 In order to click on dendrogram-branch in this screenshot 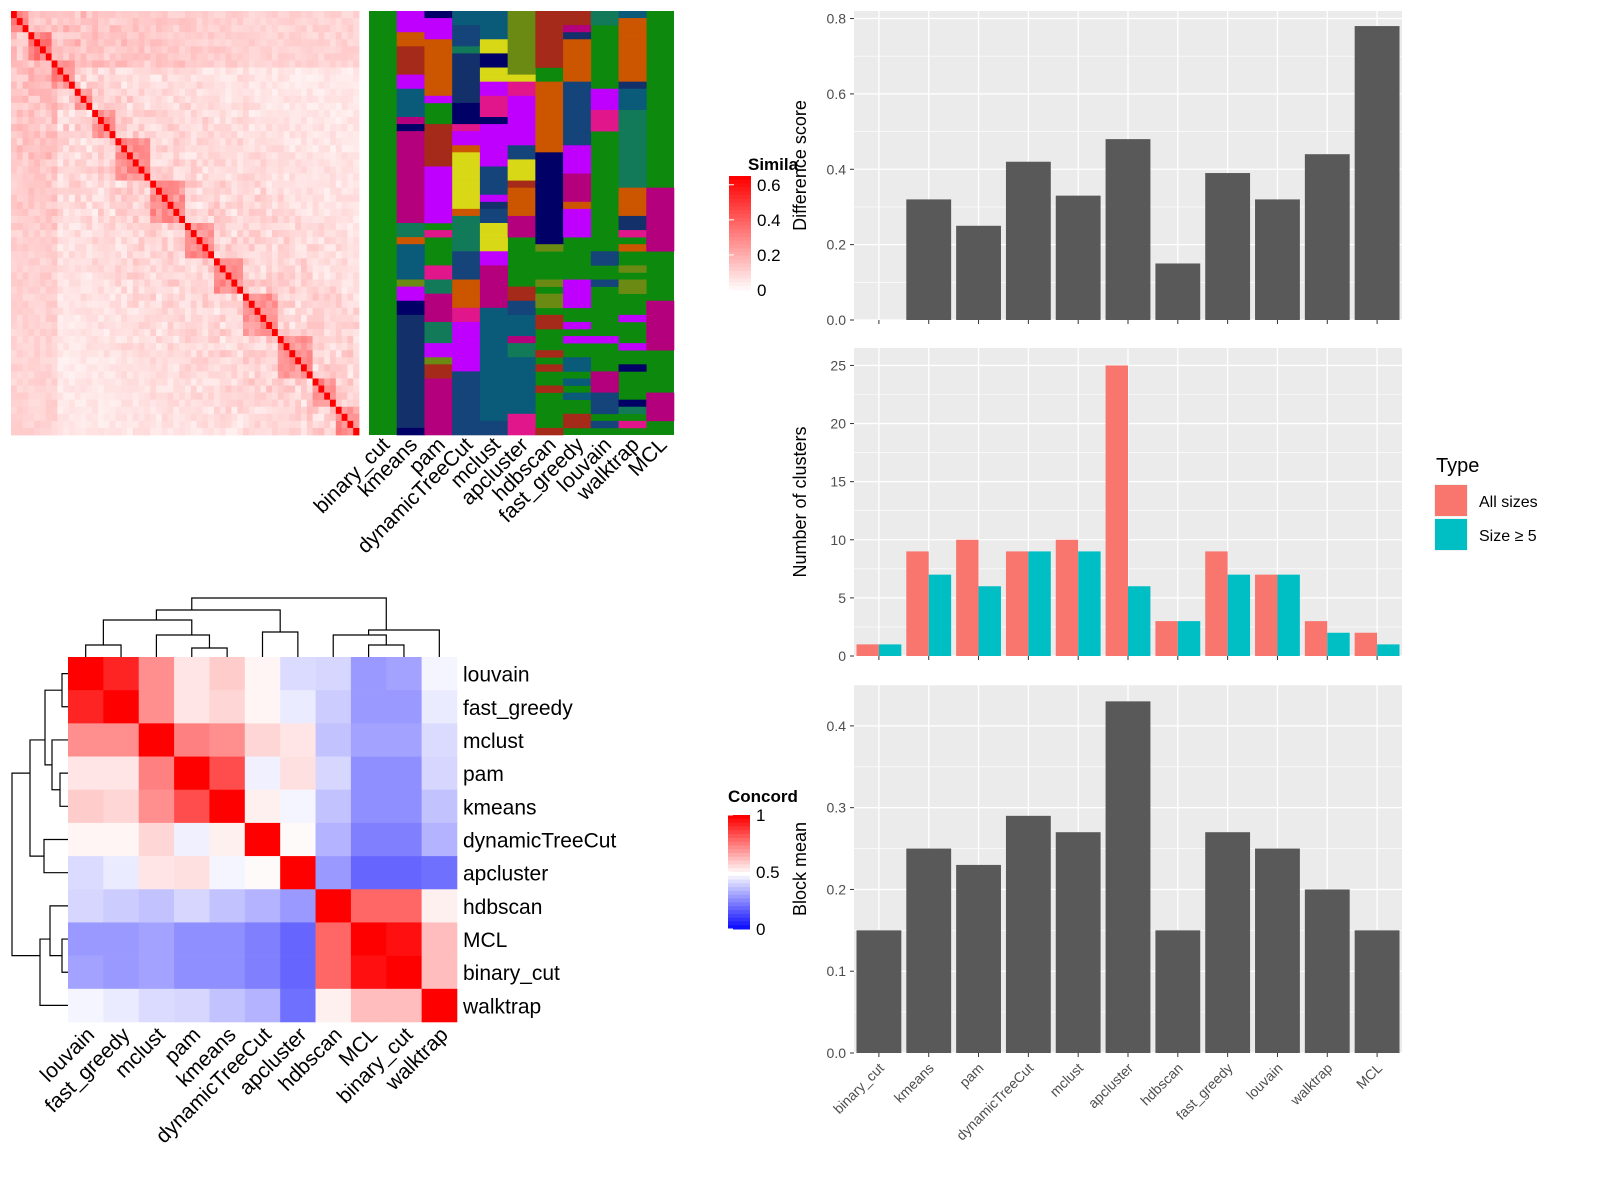, I will do `click(289, 613)`.